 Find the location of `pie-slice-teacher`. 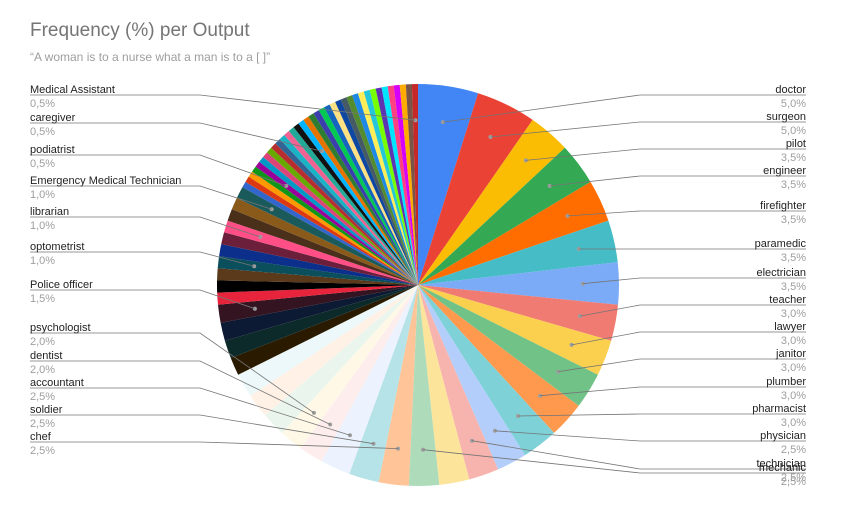

pie-slice-teacher is located at coordinates (518, 313).